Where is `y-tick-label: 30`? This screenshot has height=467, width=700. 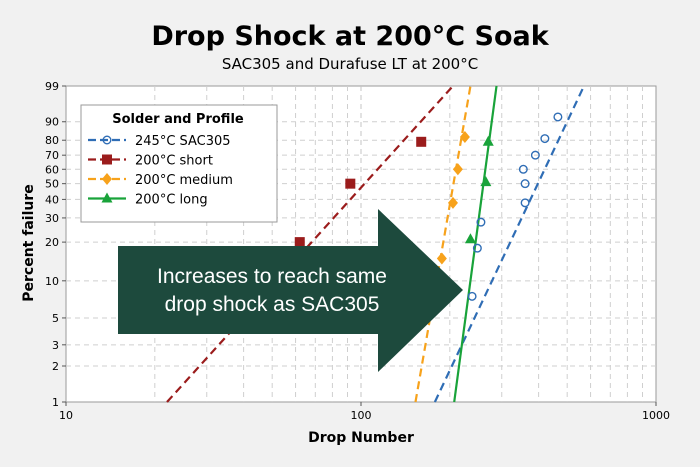
y-tick-label: 30 is located at coordinates (52, 218).